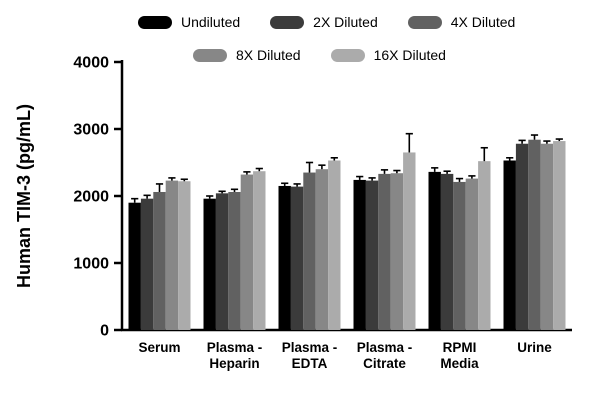  What do you see at coordinates (159, 347) in the screenshot?
I see `x-category-label: Serum` at bounding box center [159, 347].